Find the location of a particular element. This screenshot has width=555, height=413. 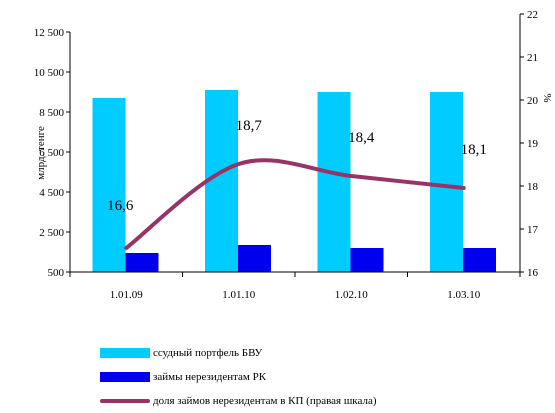

y-right-tick-label: 19 is located at coordinates (533, 144).